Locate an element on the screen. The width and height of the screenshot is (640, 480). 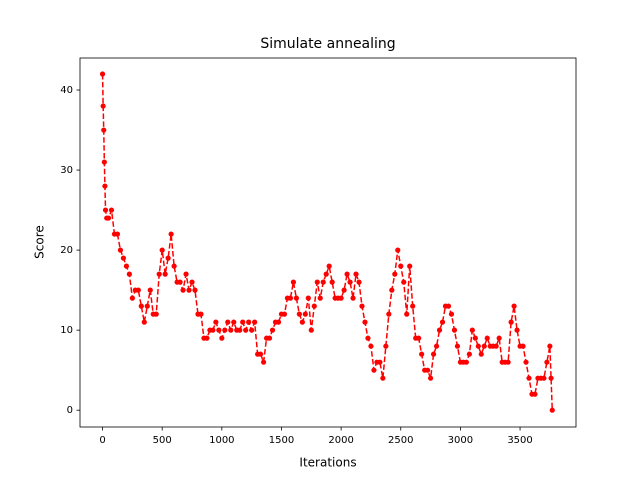
x-tick-label: 0 is located at coordinates (102, 440).